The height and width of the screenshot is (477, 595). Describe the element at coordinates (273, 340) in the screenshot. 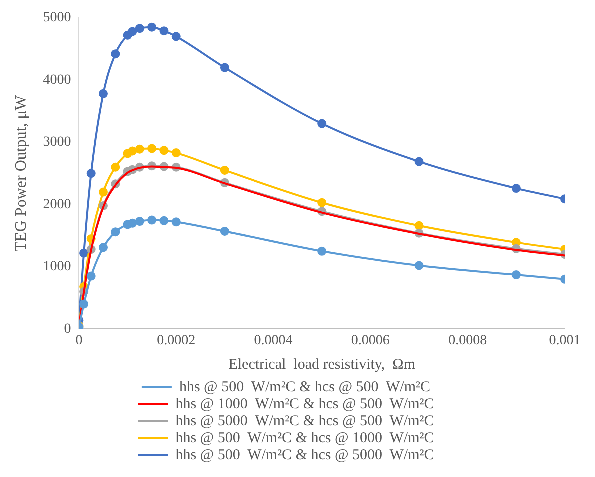

I see `x-tick-label: 0.0004` at that location.